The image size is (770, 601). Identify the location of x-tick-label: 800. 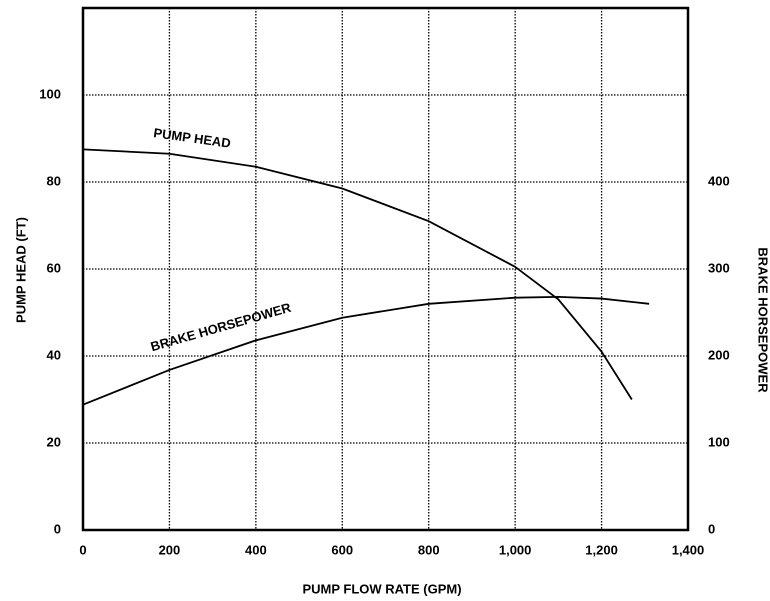
(429, 549).